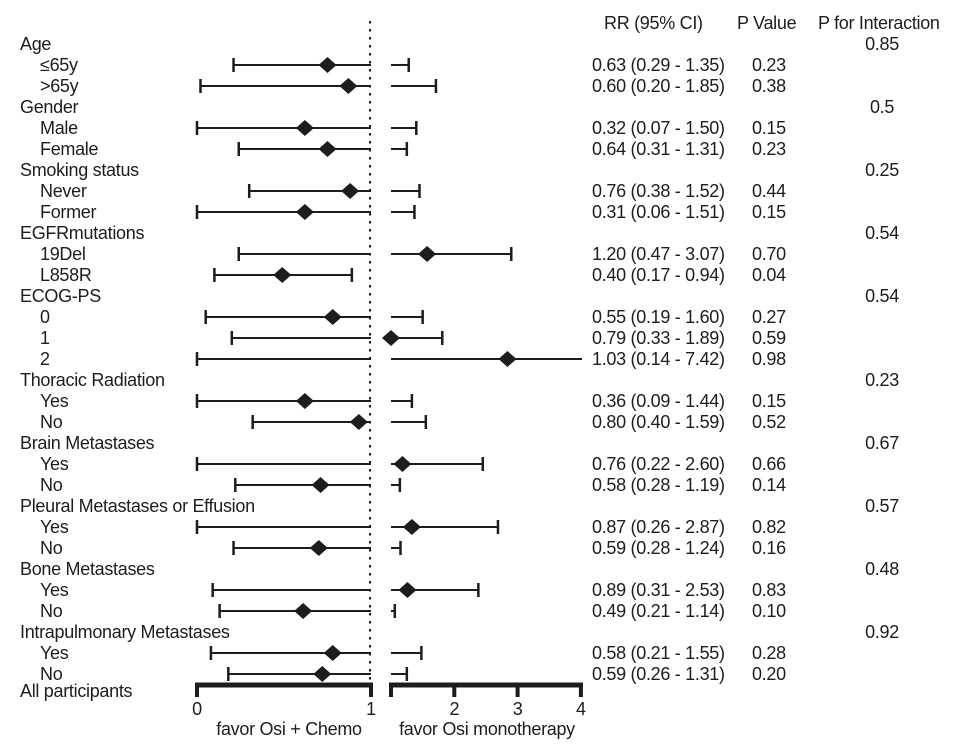  Describe the element at coordinates (769, 611) in the screenshot. I see `p-value: 0.10` at that location.